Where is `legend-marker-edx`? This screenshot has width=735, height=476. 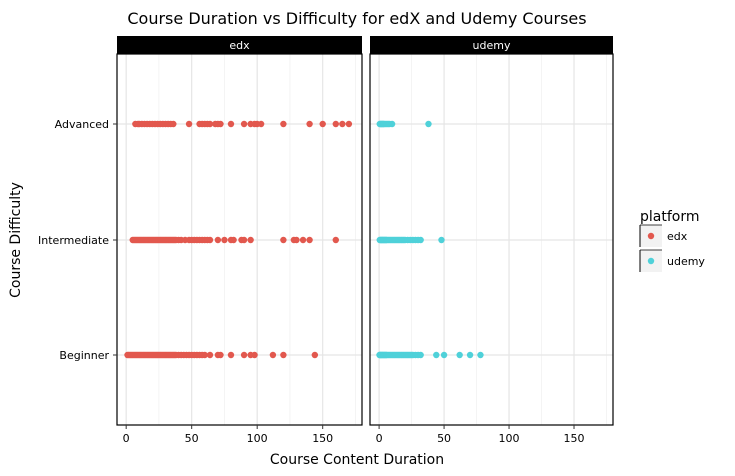
legend-marker-edx is located at coordinates (651, 236).